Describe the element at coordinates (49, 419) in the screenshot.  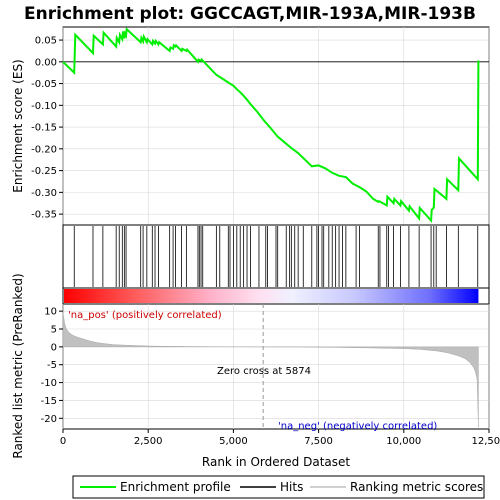
I see `bottom-ytick-label: -20` at that location.